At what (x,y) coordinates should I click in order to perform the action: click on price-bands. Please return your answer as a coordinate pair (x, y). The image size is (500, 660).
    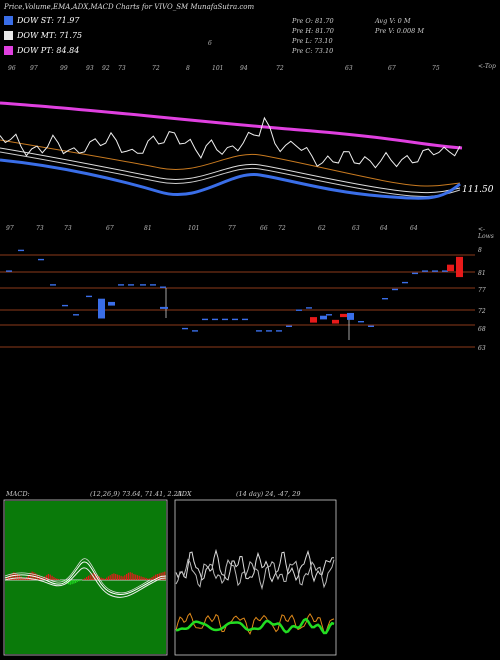
    Looking at the image, I should click on (237, 301).